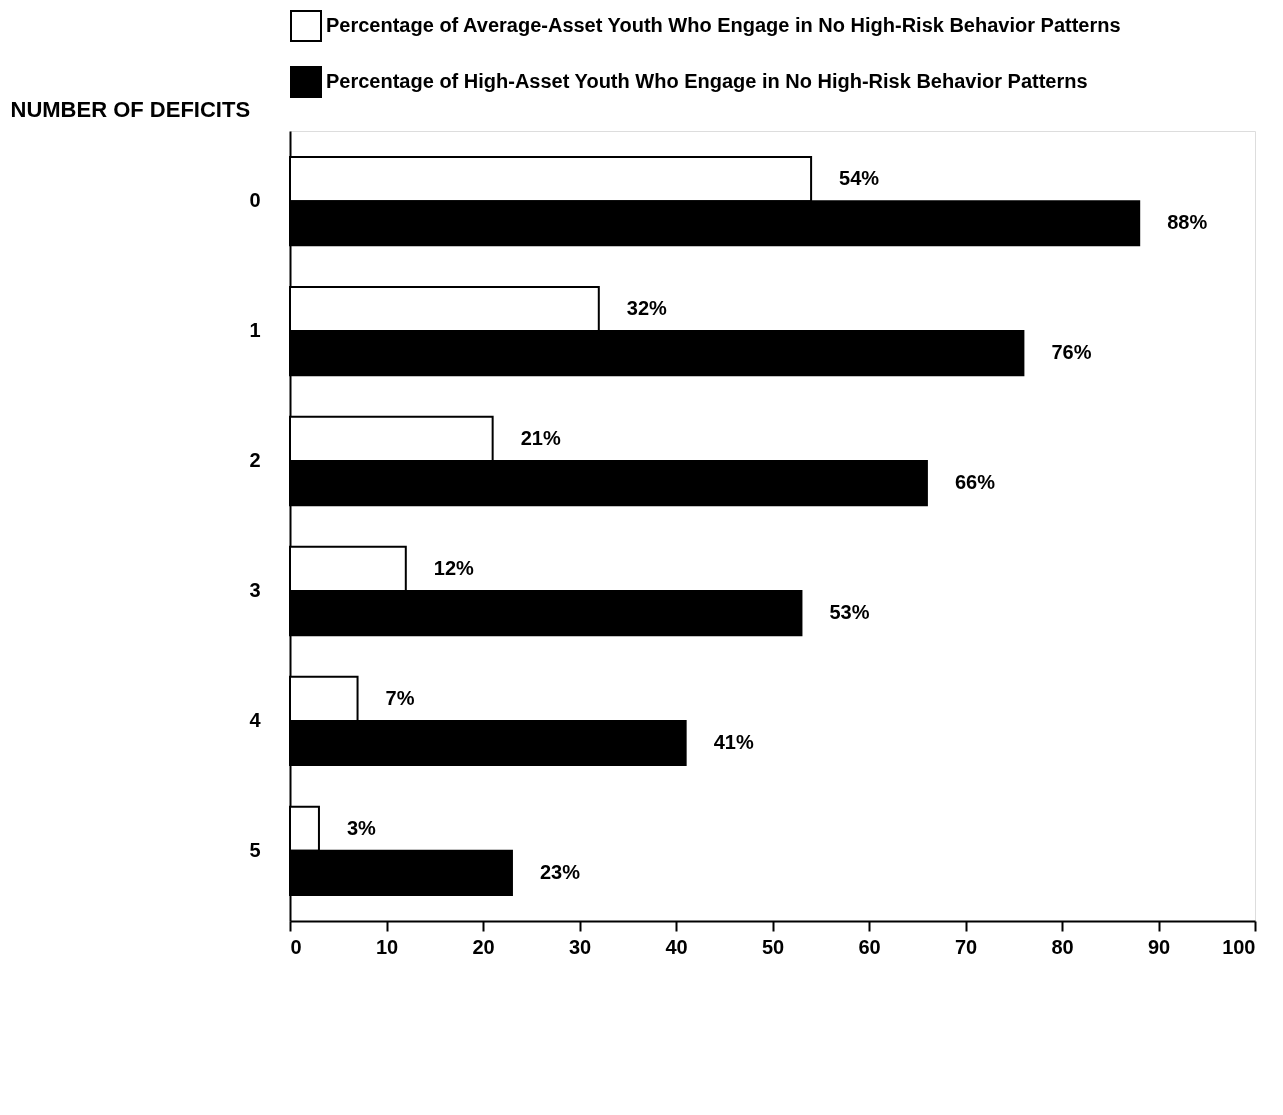 This screenshot has width=1283, height=1115. What do you see at coordinates (1159, 946) in the screenshot?
I see `x-tick-label: 90` at bounding box center [1159, 946].